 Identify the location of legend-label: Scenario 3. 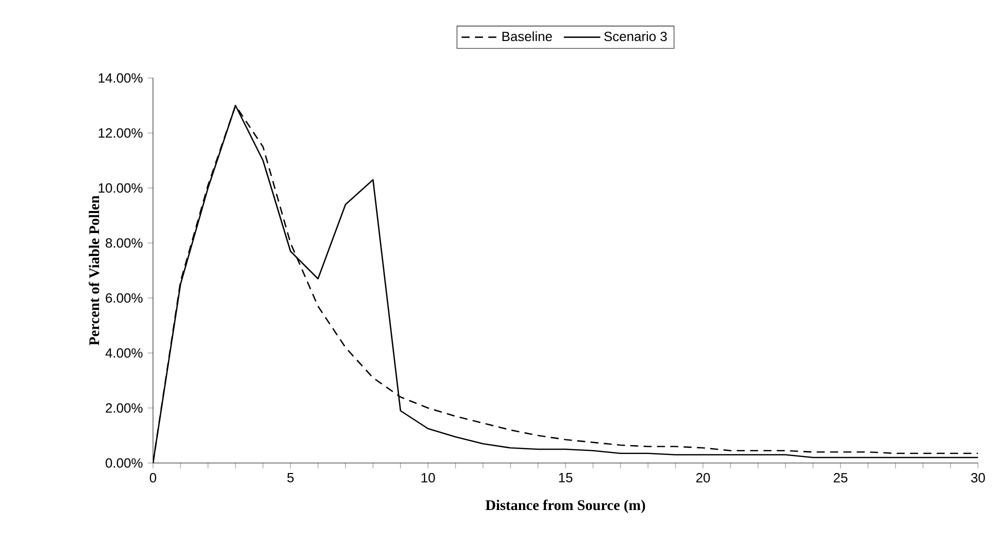
(635, 36).